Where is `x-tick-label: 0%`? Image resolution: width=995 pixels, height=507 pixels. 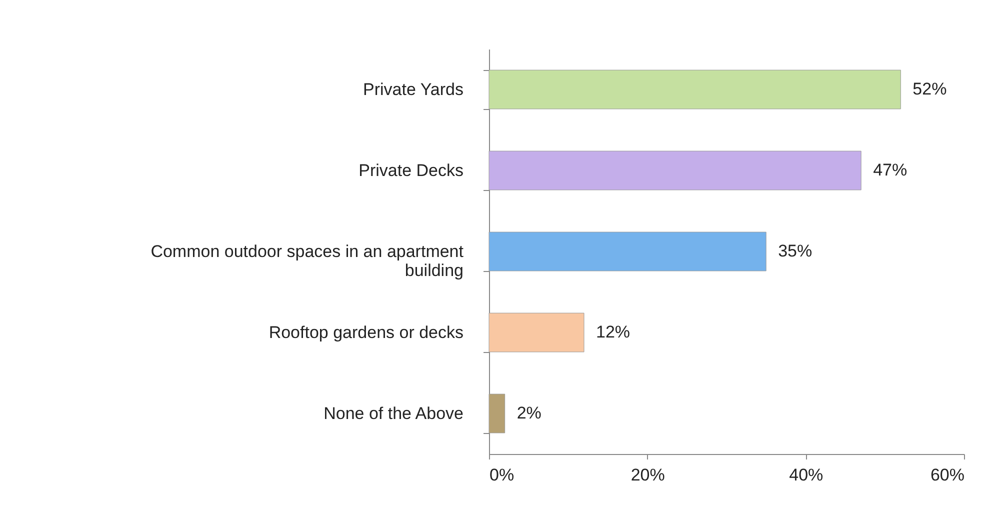 x-tick-label: 0% is located at coordinates (502, 475).